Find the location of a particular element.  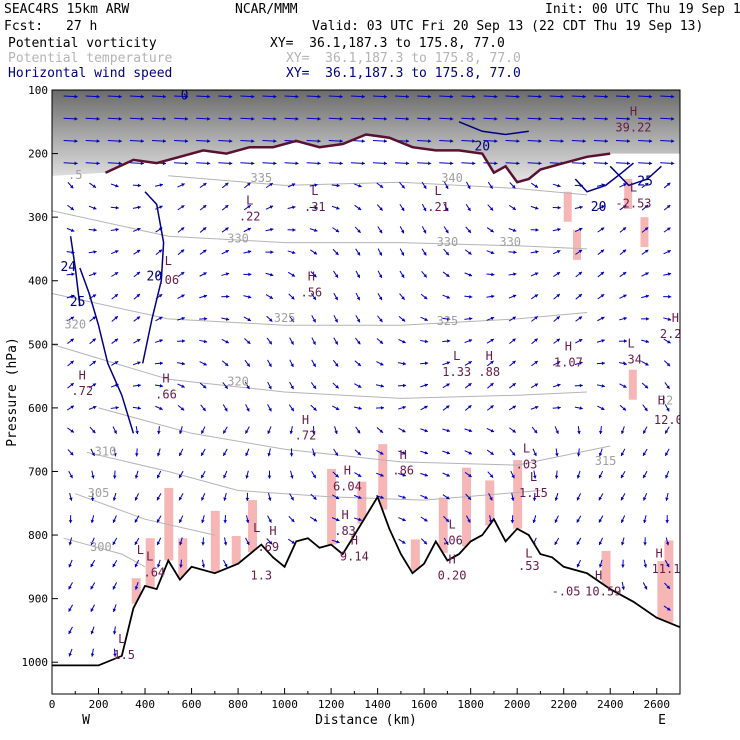

theta-label: 32 is located at coordinates (666, 401).